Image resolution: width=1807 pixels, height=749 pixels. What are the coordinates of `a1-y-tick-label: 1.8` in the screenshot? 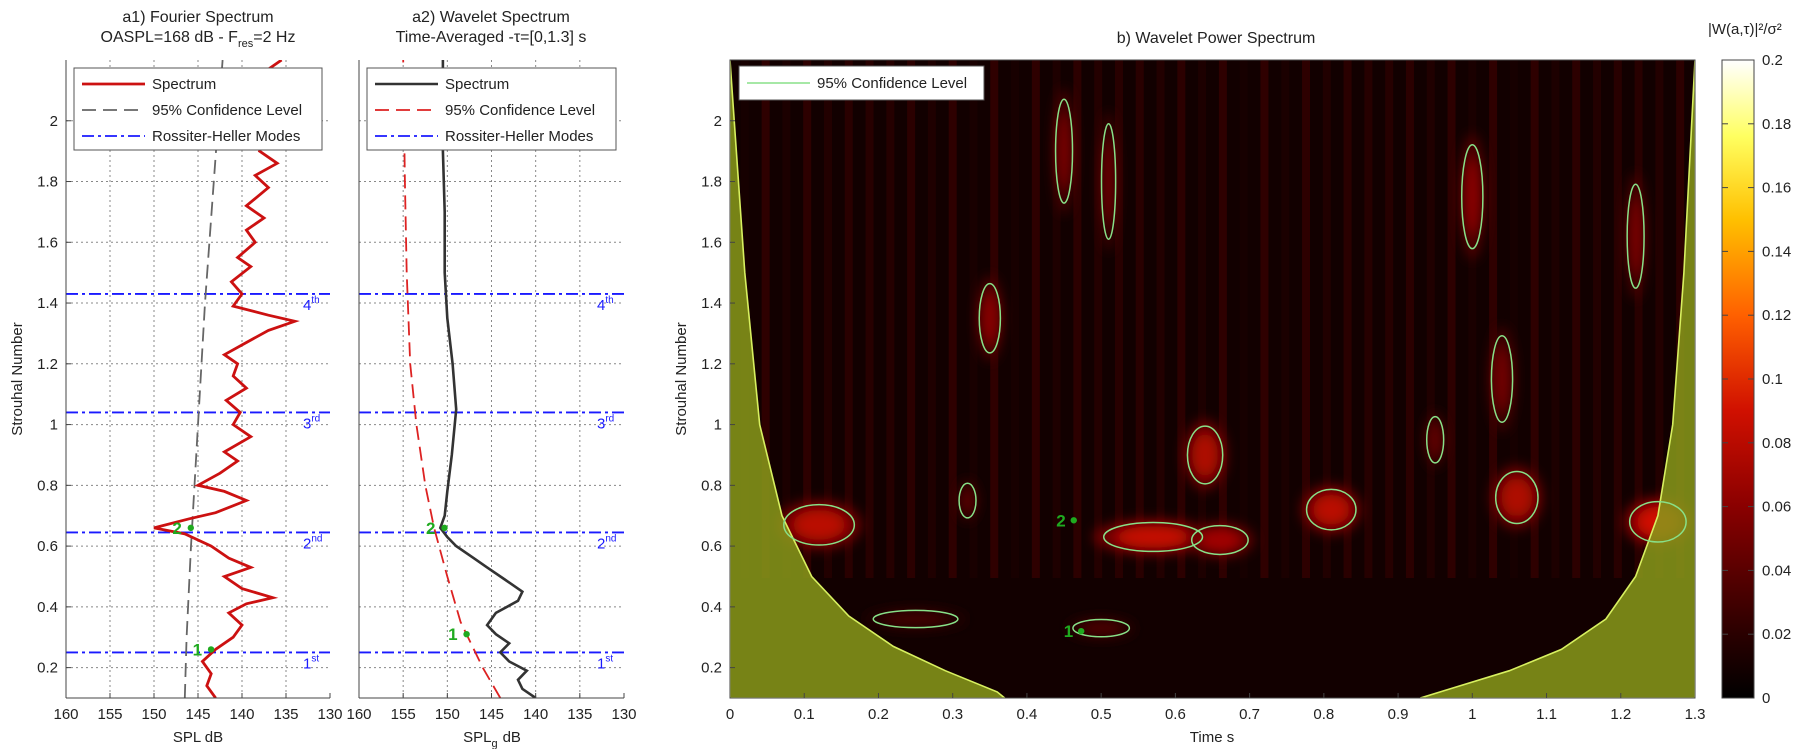 It's located at (47, 182).